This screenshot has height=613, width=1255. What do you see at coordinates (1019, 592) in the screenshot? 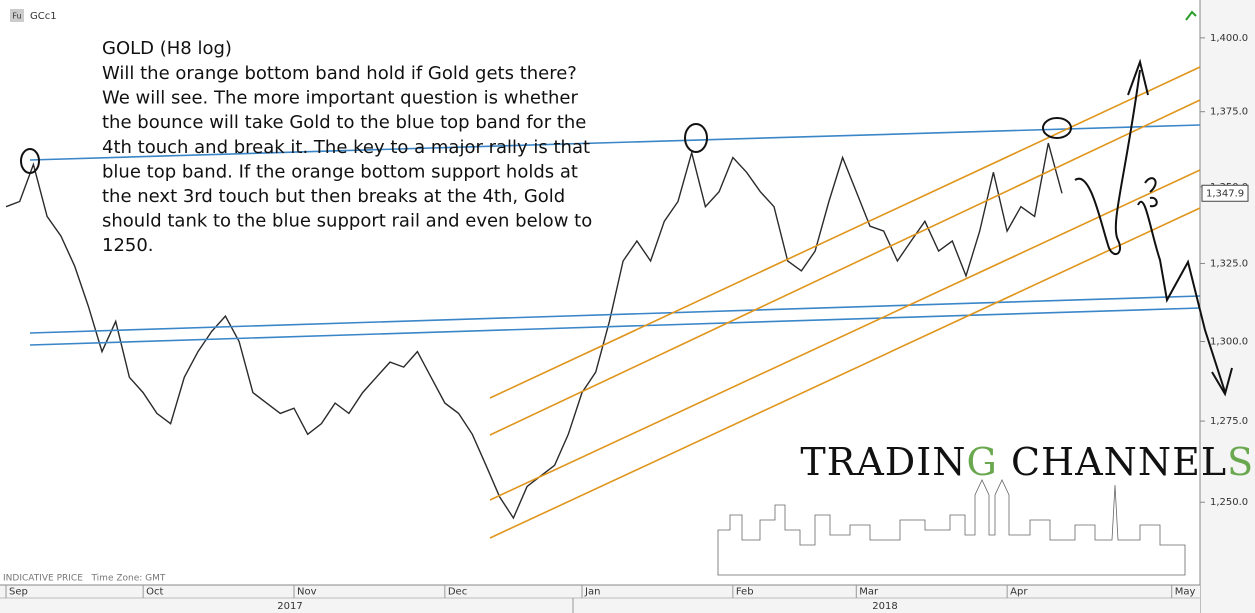
I see `x-tick-label: Apr` at bounding box center [1019, 592].